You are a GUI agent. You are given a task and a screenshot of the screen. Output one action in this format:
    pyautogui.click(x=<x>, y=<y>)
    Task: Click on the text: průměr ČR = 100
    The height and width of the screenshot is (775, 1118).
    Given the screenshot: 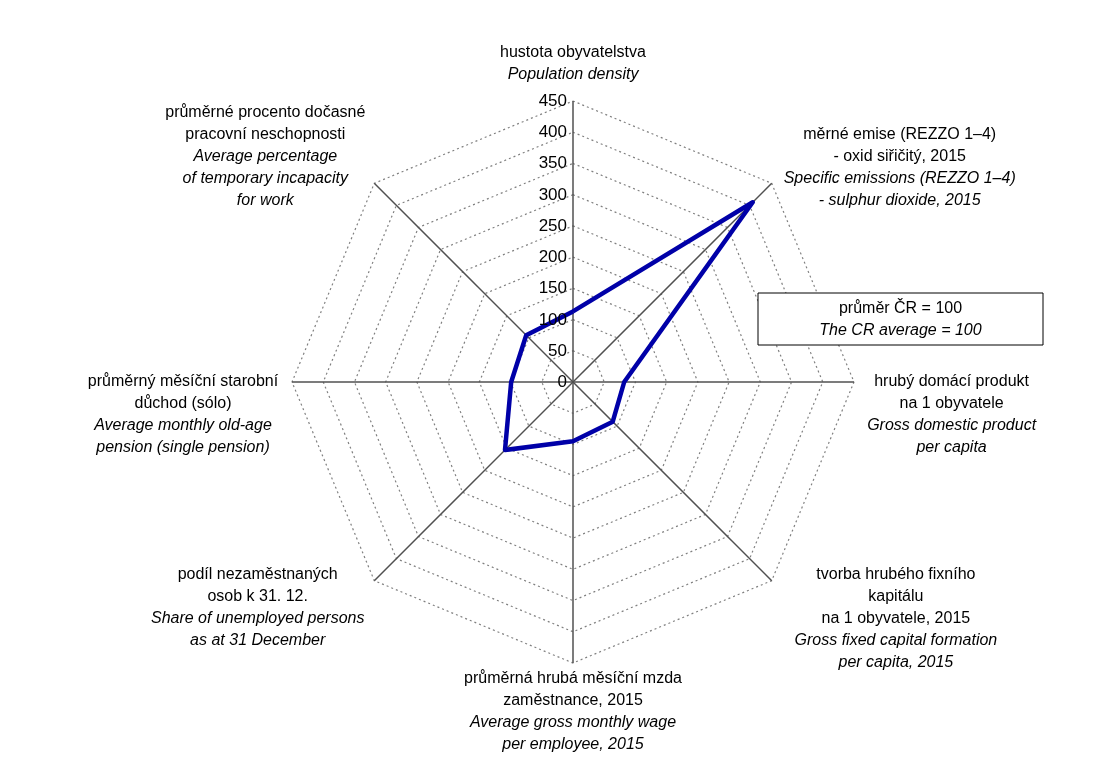 What is the action you would take?
    pyautogui.click(x=900, y=307)
    